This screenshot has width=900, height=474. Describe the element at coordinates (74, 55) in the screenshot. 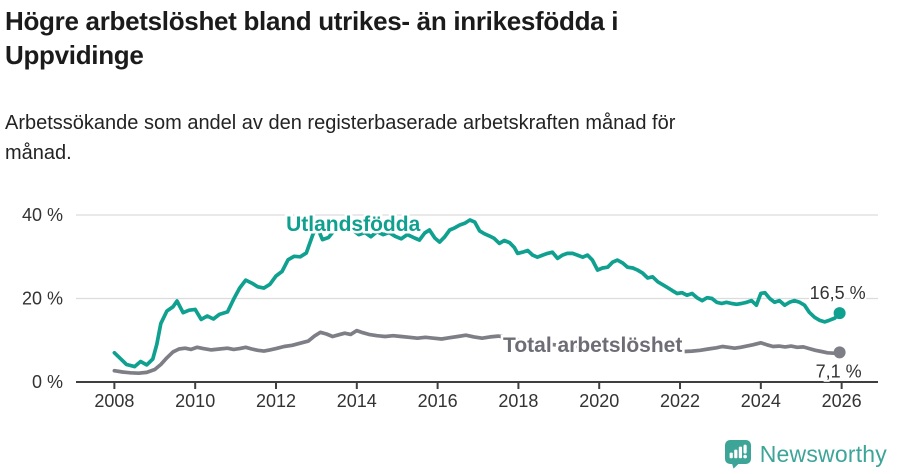

I see `title-line-2: Uppvidinge` at that location.